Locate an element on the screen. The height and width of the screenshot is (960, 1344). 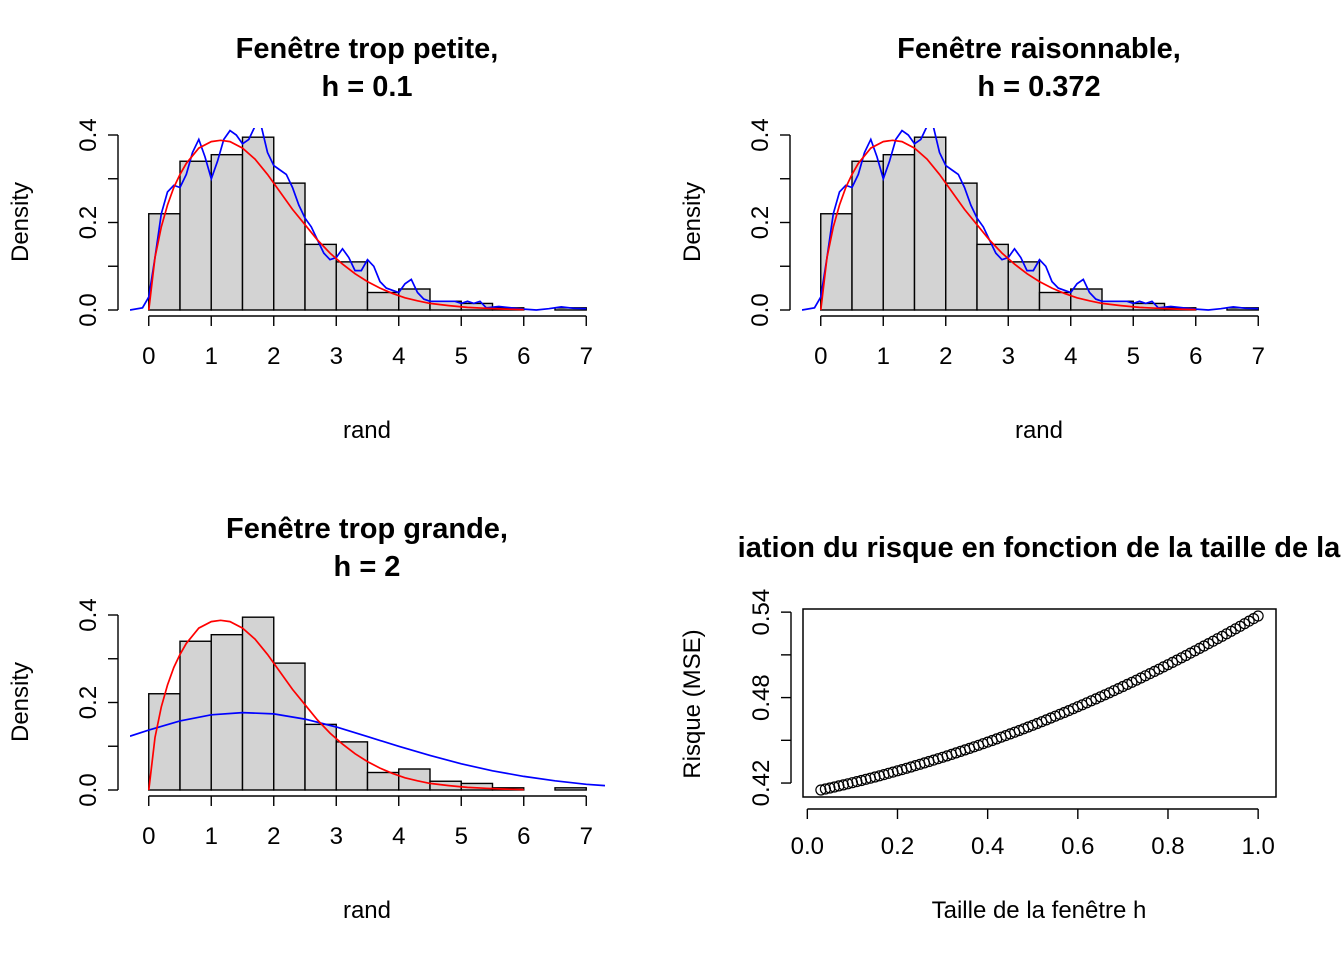
x-tick-label: 0.8 is located at coordinates (1167, 846).